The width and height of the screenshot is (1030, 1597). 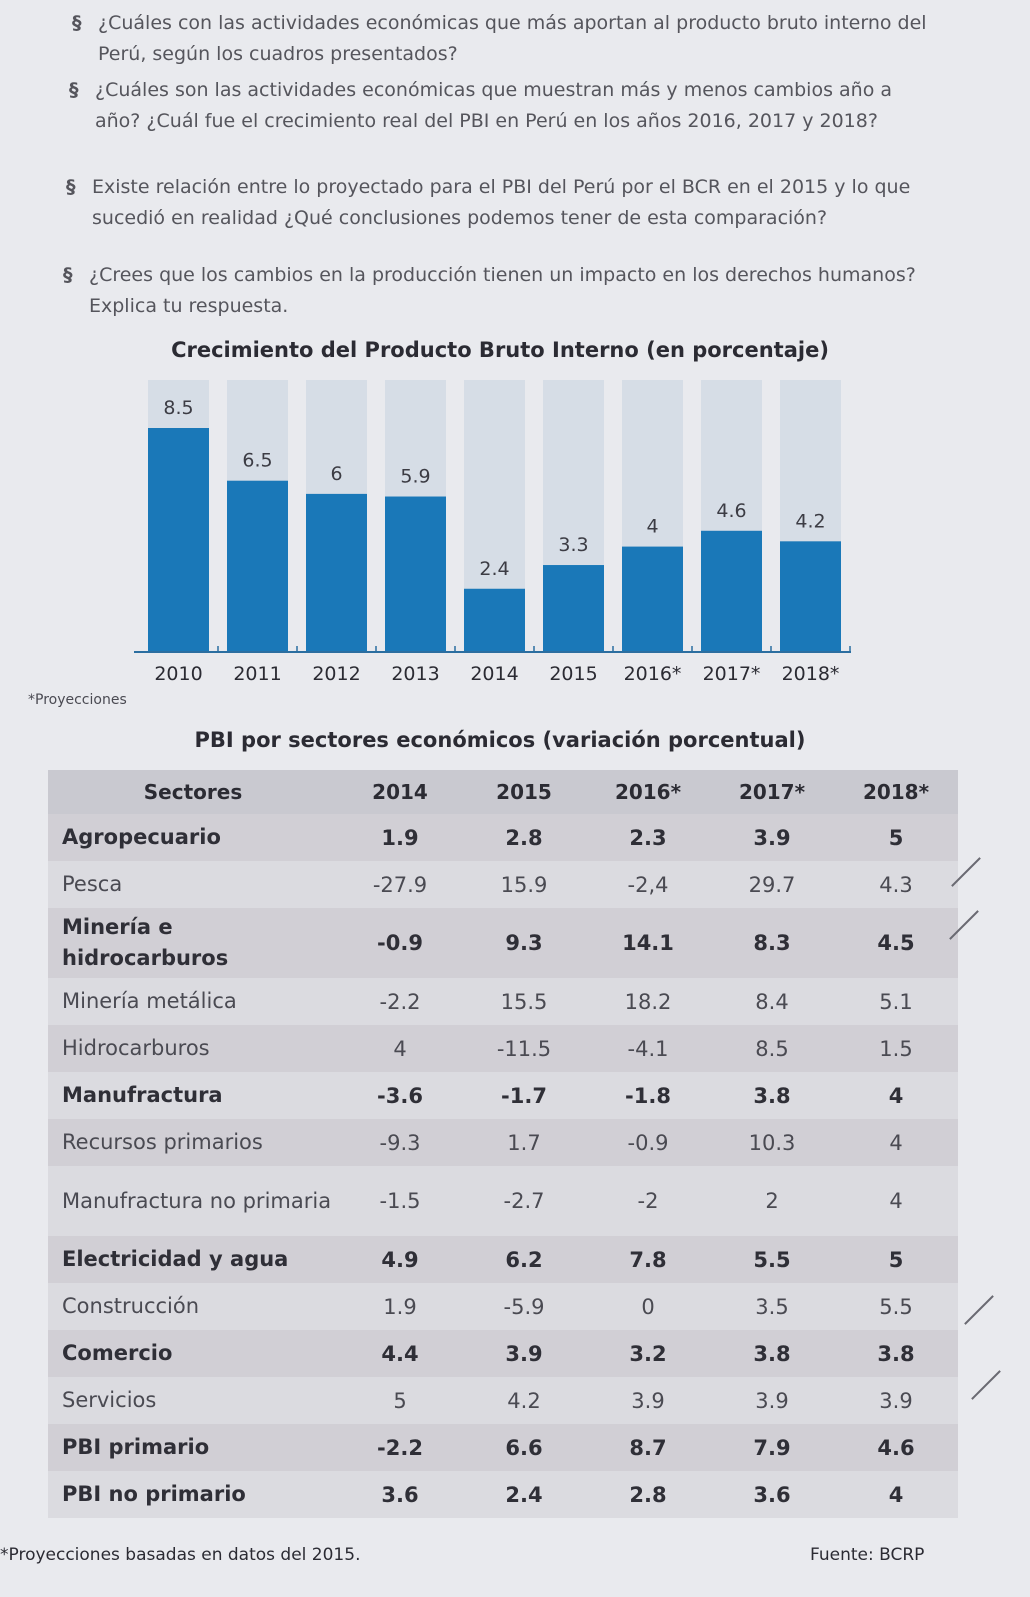 What do you see at coordinates (415, 674) in the screenshot?
I see `x-tick-label: 2013` at bounding box center [415, 674].